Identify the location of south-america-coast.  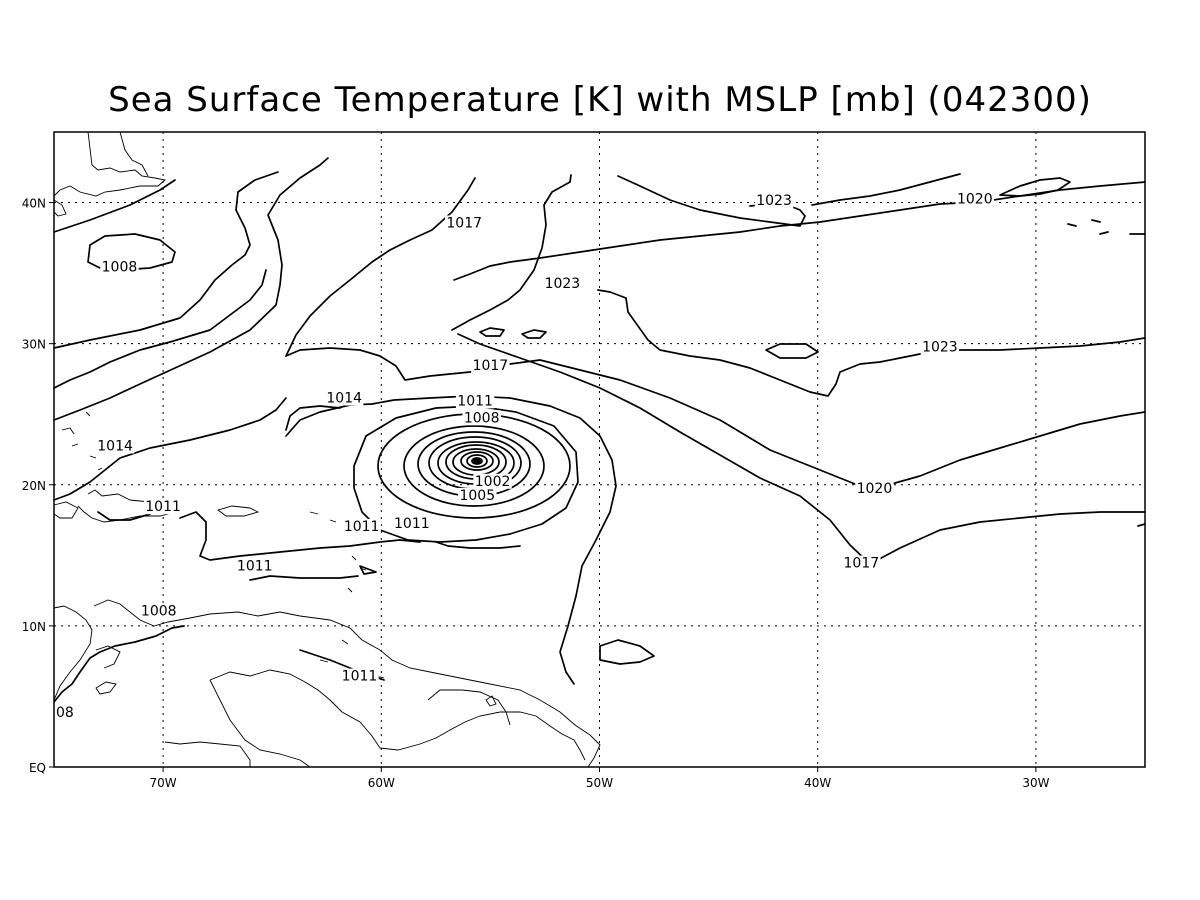
(347, 683).